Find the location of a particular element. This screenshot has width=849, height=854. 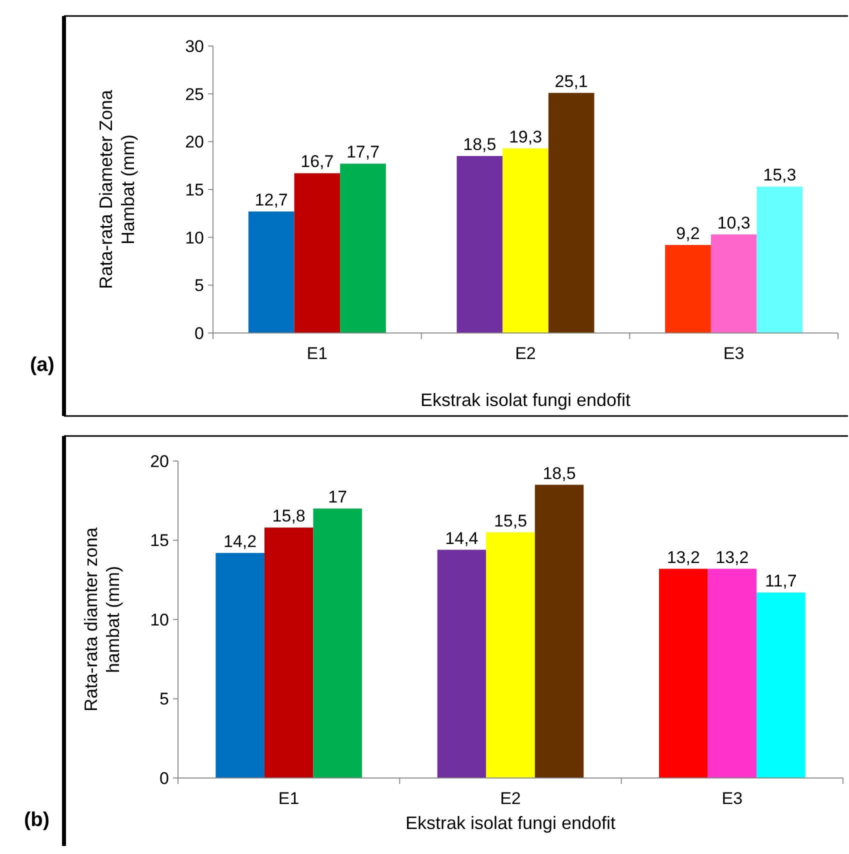

data-label: 11,7 is located at coordinates (781, 581).